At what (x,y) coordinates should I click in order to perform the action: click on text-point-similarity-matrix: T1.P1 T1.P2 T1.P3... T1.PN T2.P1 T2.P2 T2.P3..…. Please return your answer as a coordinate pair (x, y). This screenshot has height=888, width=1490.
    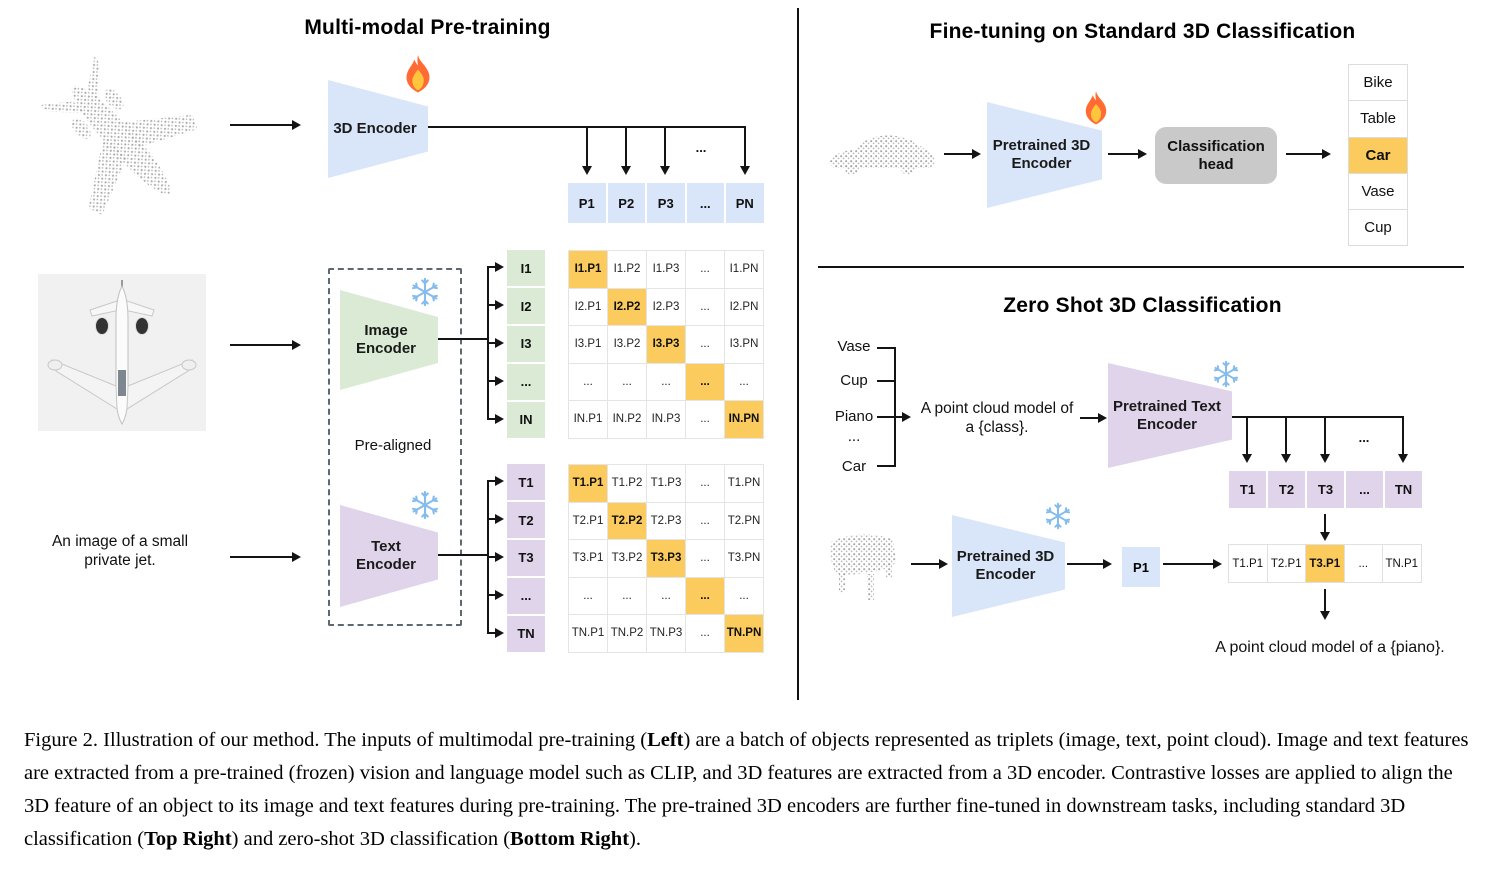
    Looking at the image, I should click on (666, 558).